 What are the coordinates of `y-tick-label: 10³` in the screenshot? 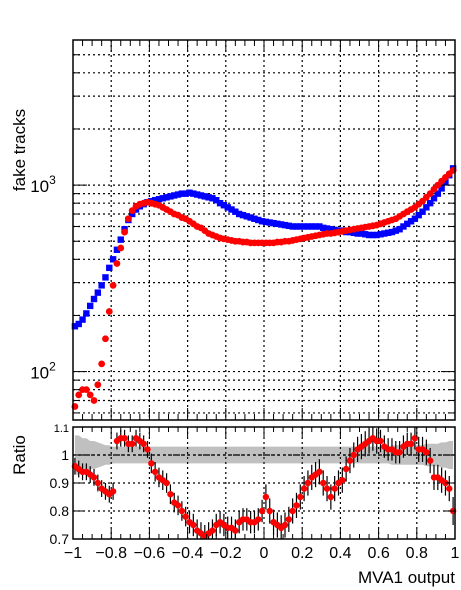 It's located at (43, 184).